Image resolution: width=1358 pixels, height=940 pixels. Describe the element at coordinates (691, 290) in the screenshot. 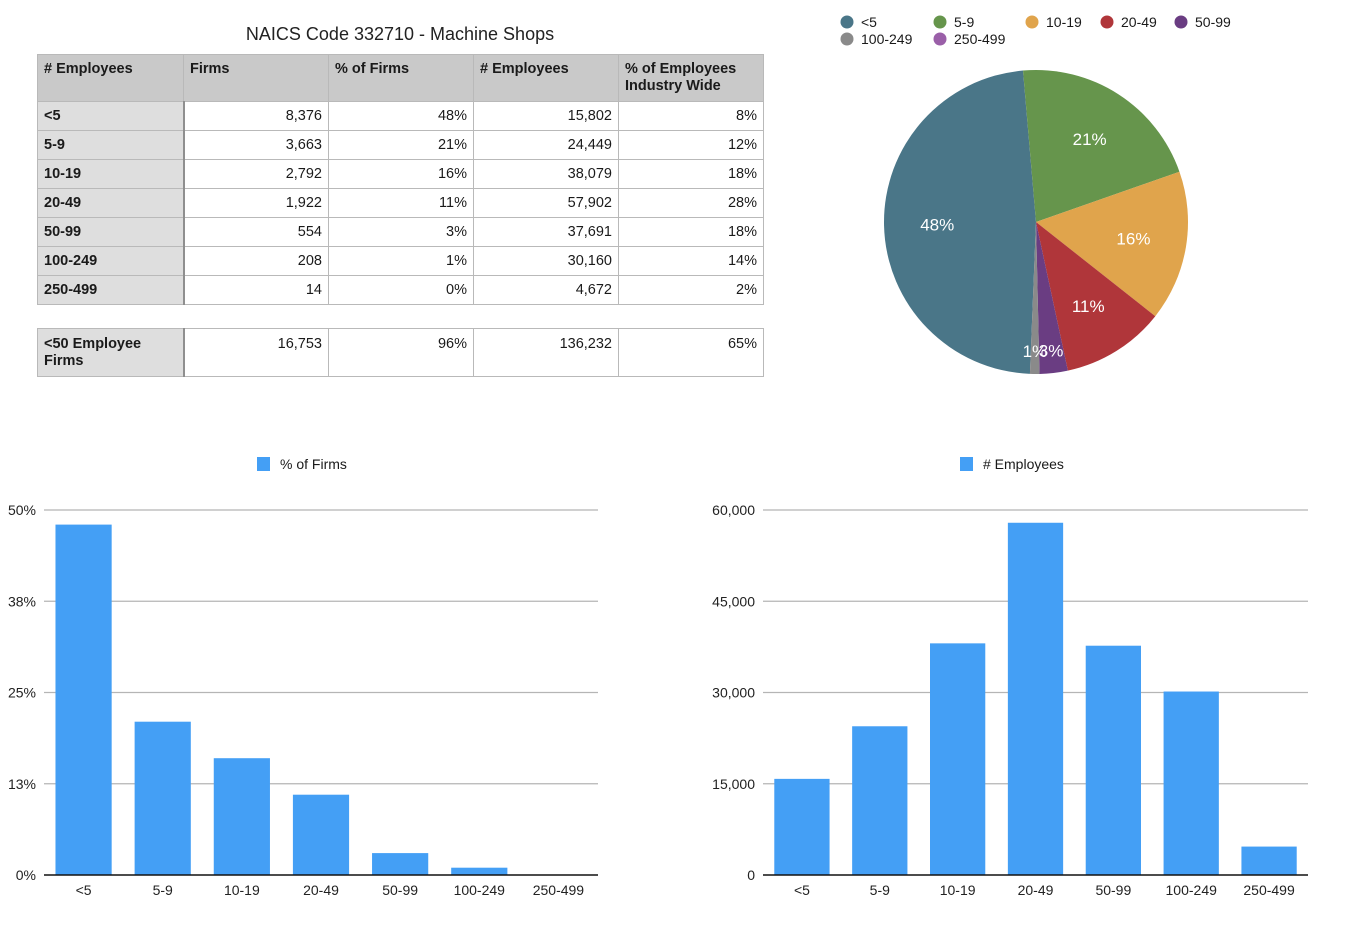

I see `table-cell: 2%` at that location.